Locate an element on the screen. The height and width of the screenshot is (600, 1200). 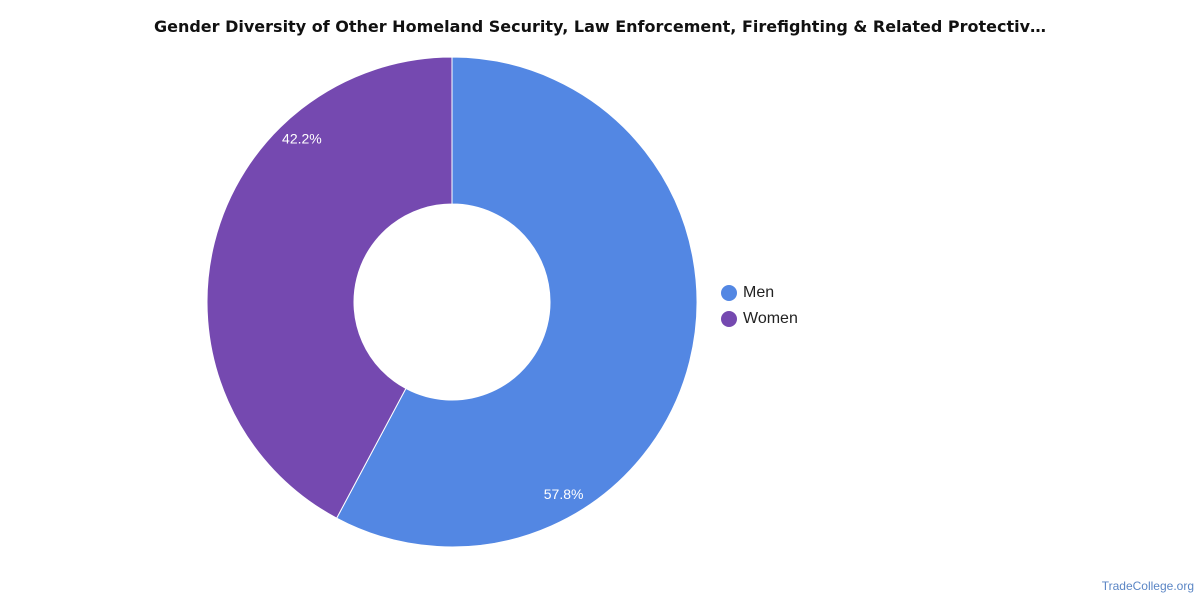
legend-item-women: Women is located at coordinates (759, 319).